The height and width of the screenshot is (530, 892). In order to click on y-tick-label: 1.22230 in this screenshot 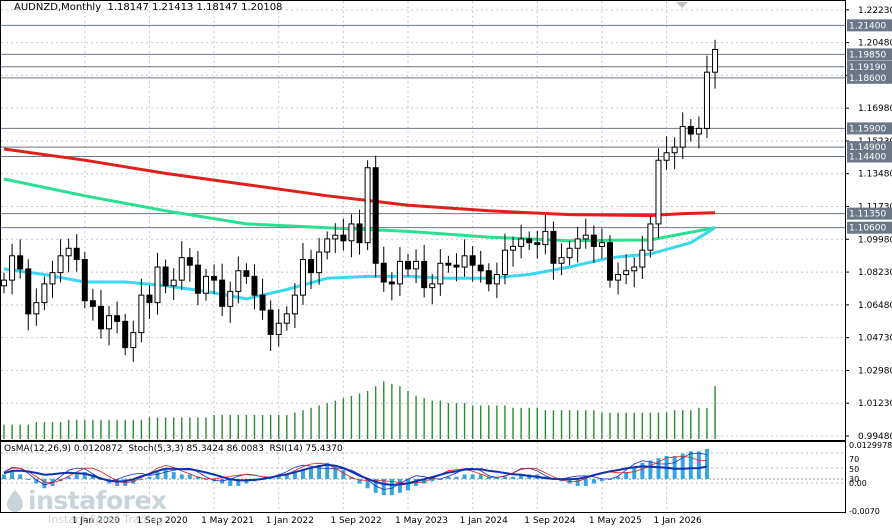, I will do `click(875, 11)`.